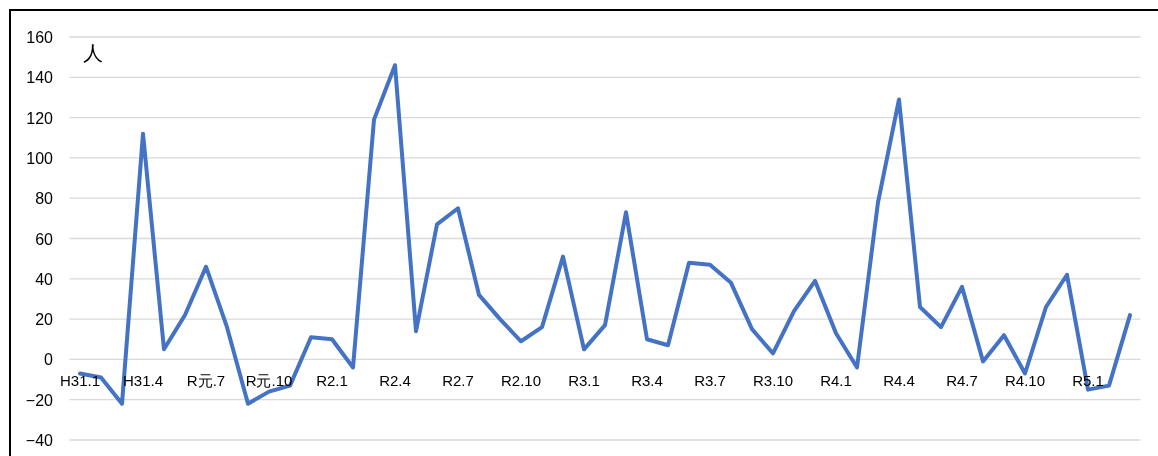 This screenshot has width=1158, height=456. I want to click on y-tick-label: 120, so click(40, 118).